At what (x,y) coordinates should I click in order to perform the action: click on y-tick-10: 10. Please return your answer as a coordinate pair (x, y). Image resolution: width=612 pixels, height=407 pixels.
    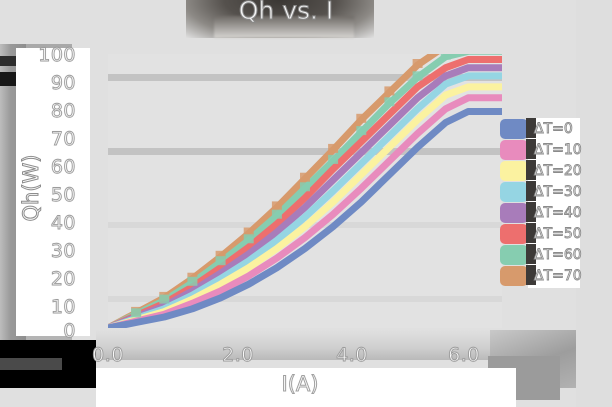
    Looking at the image, I should click on (63, 307).